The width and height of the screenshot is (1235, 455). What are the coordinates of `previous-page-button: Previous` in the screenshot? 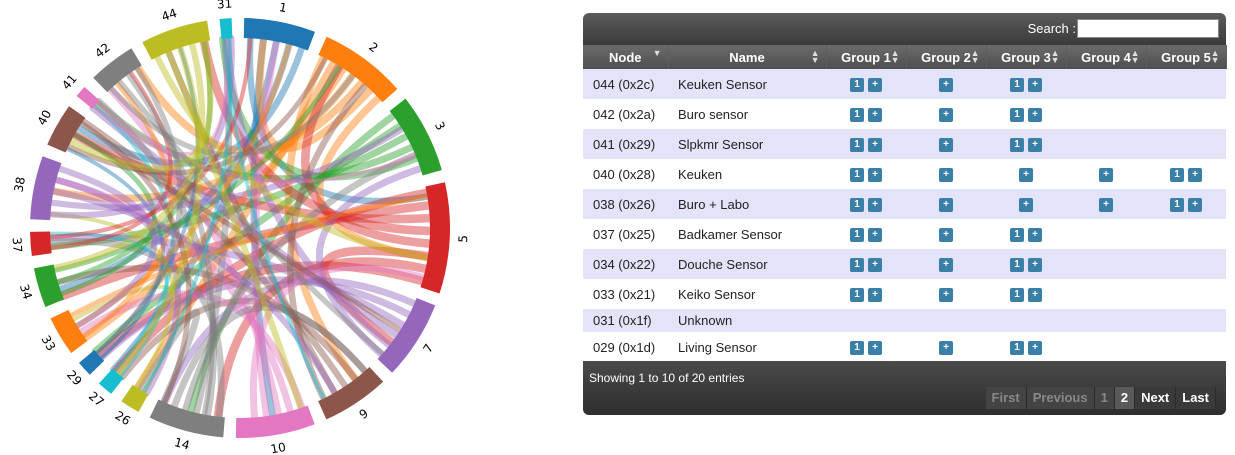 It's located at (1060, 398).